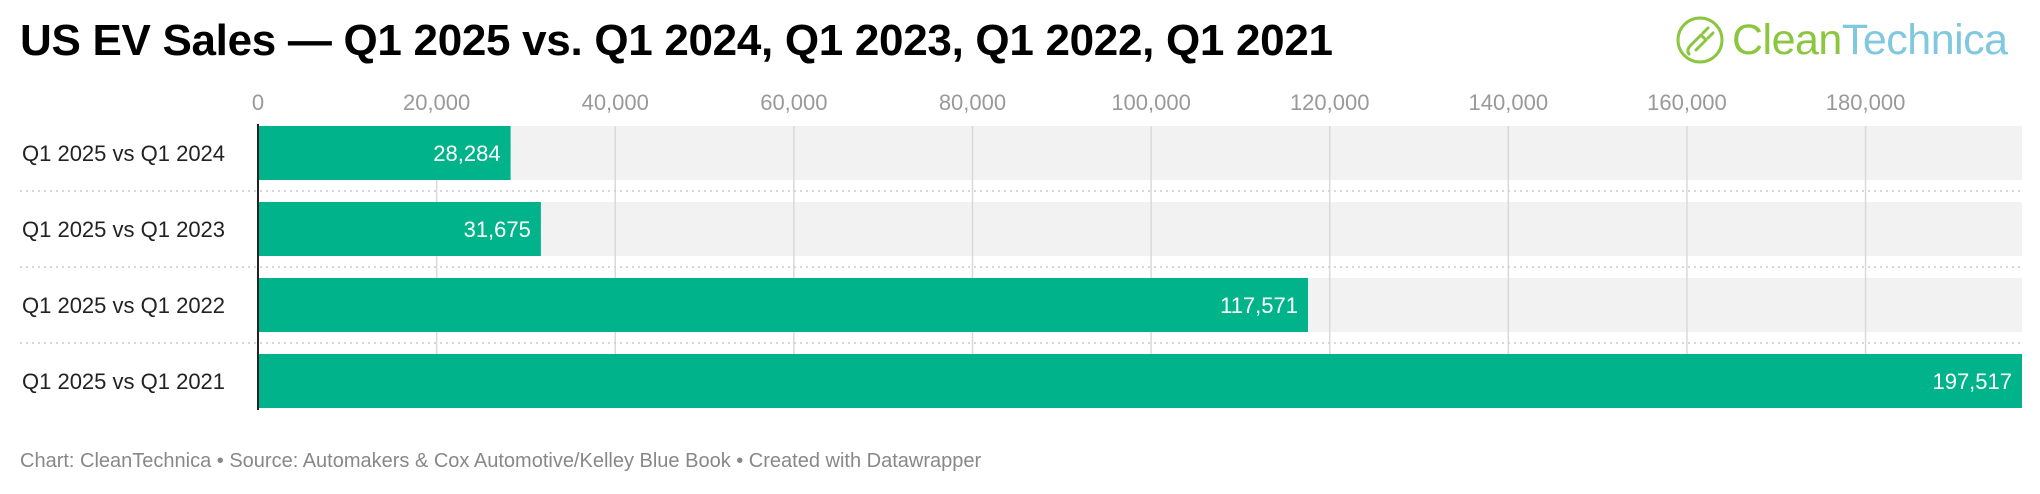  Describe the element at coordinates (258, 102) in the screenshot. I see `x-tick-label: 0` at that location.